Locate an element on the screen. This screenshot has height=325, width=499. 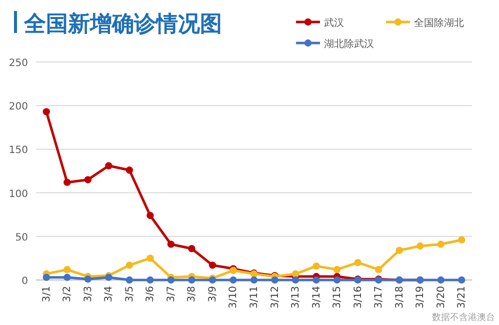
x-tick-label: 3/18 is located at coordinates (400, 297).